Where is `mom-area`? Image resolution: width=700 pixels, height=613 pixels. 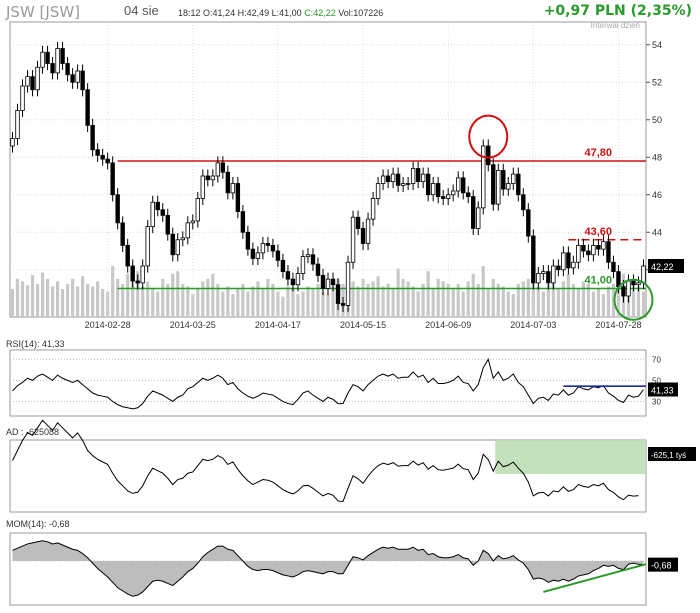
mom-area is located at coordinates (328, 568).